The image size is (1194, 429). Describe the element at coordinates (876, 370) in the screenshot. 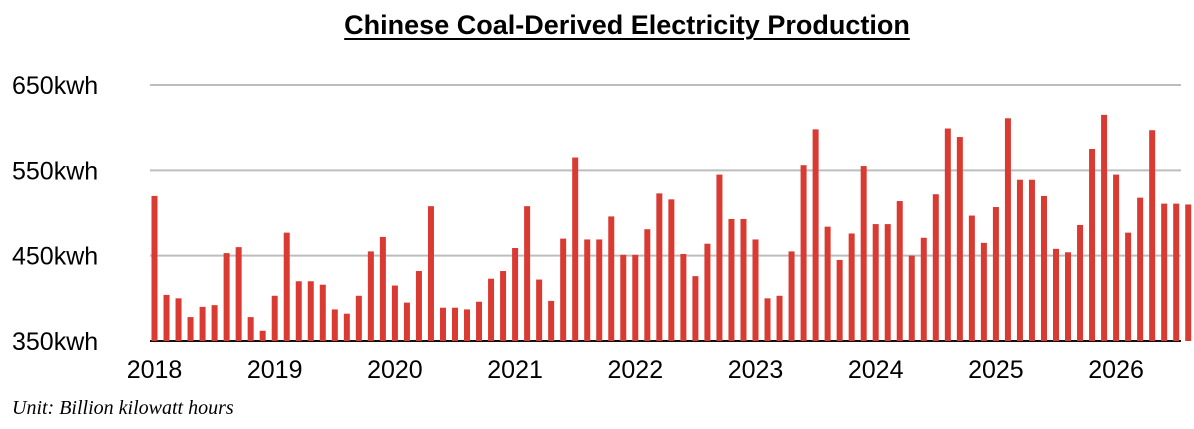

I see `x-tick-label: 2024` at that location.